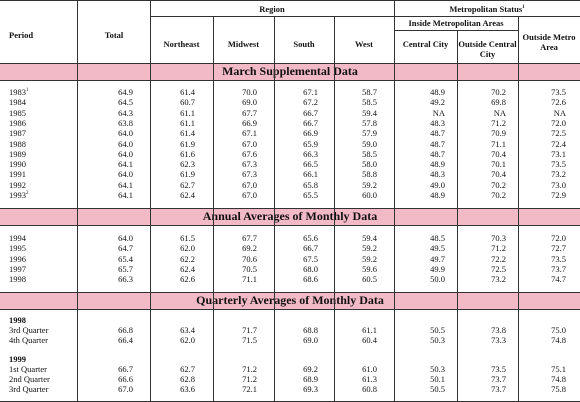 This screenshot has width=580, height=402. Describe the element at coordinates (125, 92) in the screenshot. I see `table-cell: 64.9` at that location.